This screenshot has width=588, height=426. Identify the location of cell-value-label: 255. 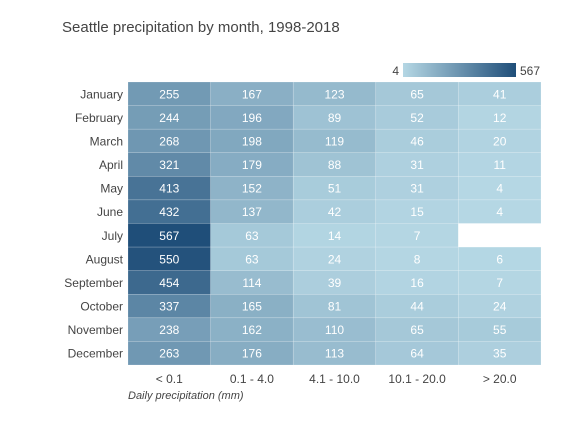
(169, 94).